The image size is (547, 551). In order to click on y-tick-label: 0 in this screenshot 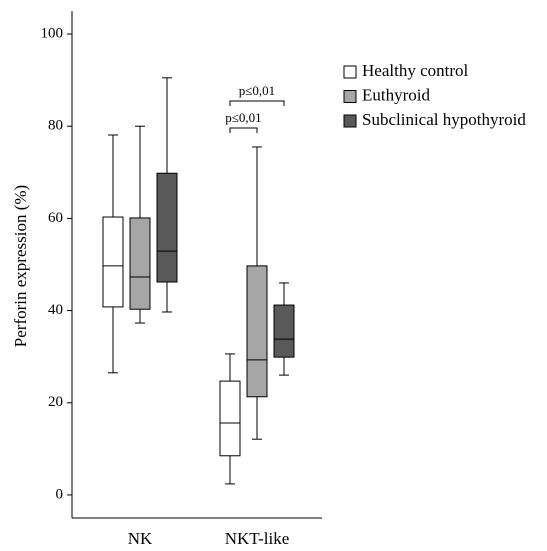, I will do `click(60, 494)`.